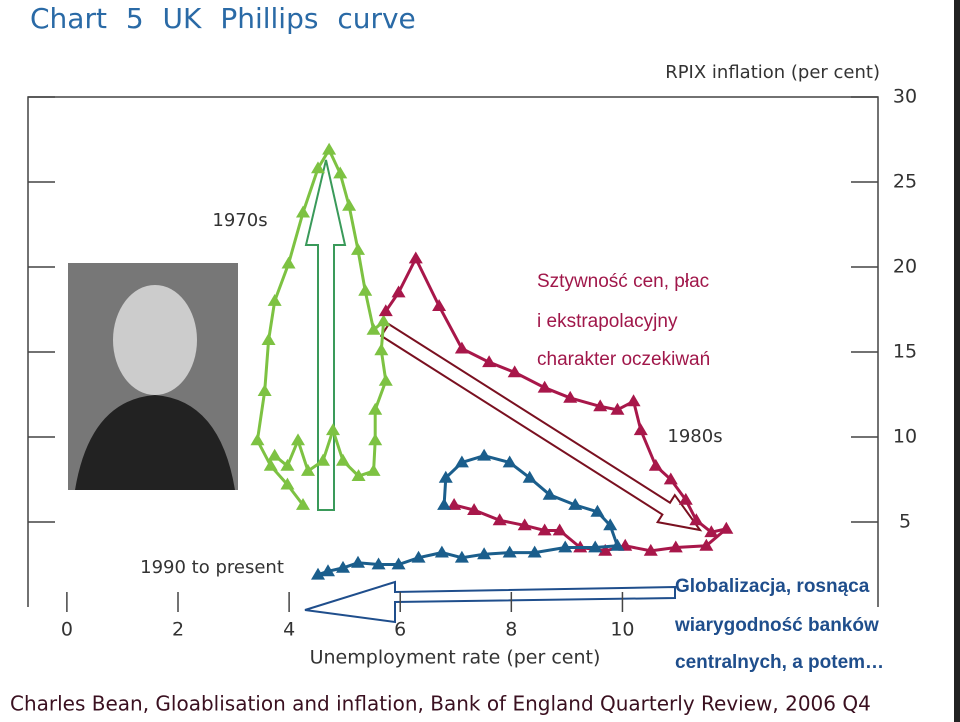 This screenshot has width=960, height=722. Describe the element at coordinates (772, 586) in the screenshot. I see `annotation: Globalizacja, rosnąca` at that location.